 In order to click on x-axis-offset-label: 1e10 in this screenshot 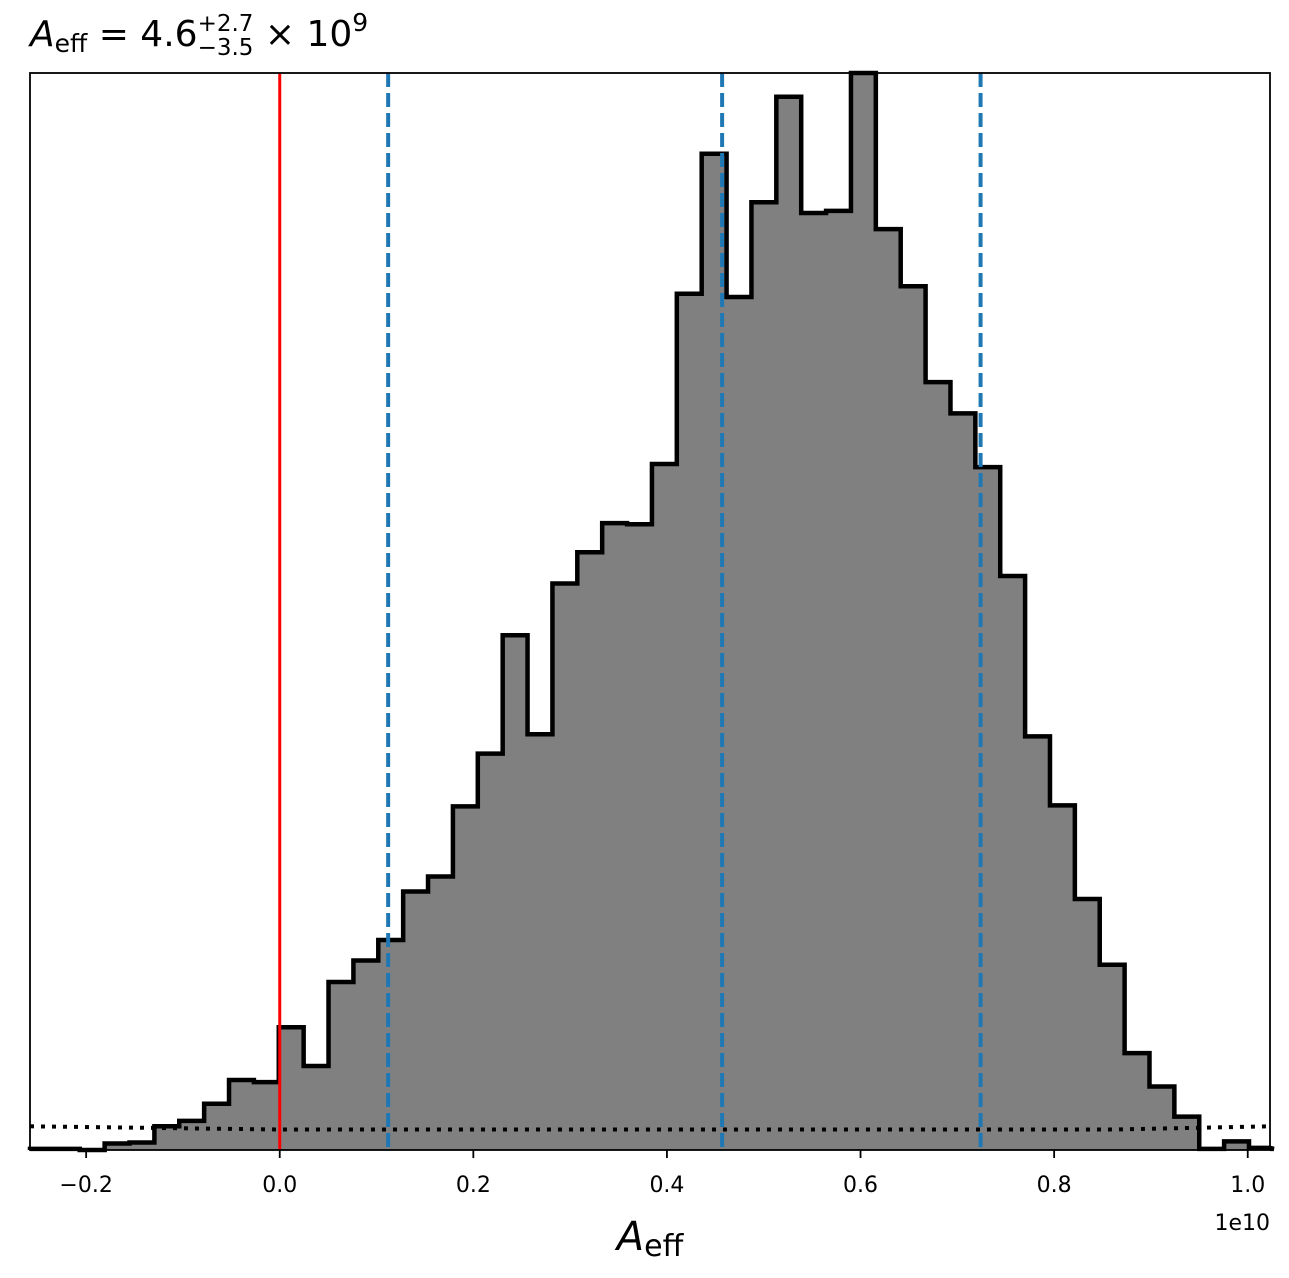, I will do `click(1242, 1223)`.